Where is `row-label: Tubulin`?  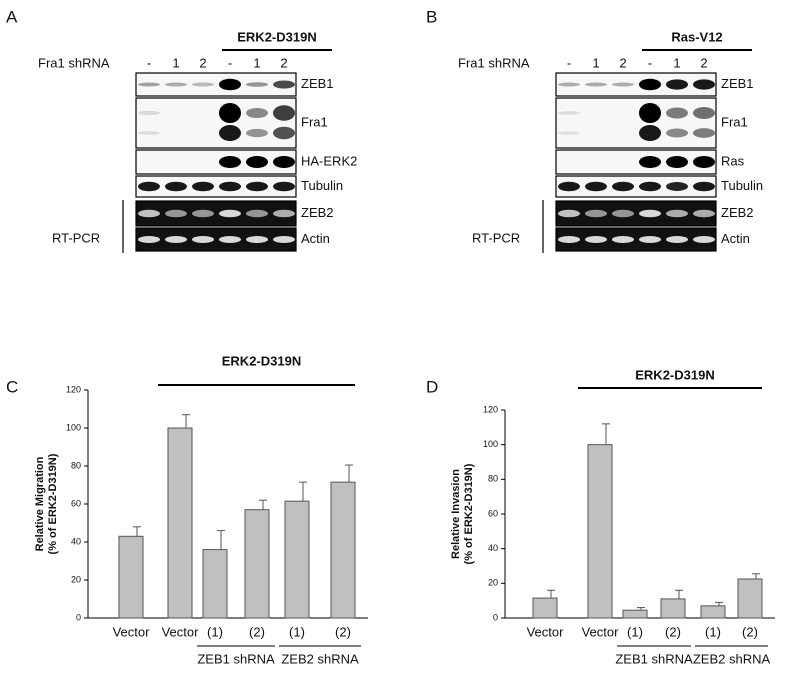
row-label: Tubulin is located at coordinates (322, 185).